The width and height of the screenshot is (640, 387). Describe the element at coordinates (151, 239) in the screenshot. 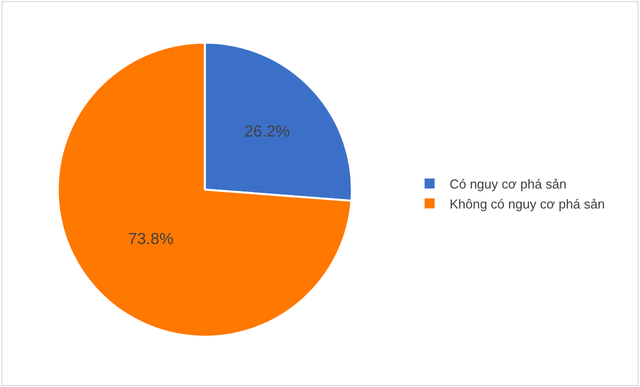

I see `data-label: 73.8%` at that location.